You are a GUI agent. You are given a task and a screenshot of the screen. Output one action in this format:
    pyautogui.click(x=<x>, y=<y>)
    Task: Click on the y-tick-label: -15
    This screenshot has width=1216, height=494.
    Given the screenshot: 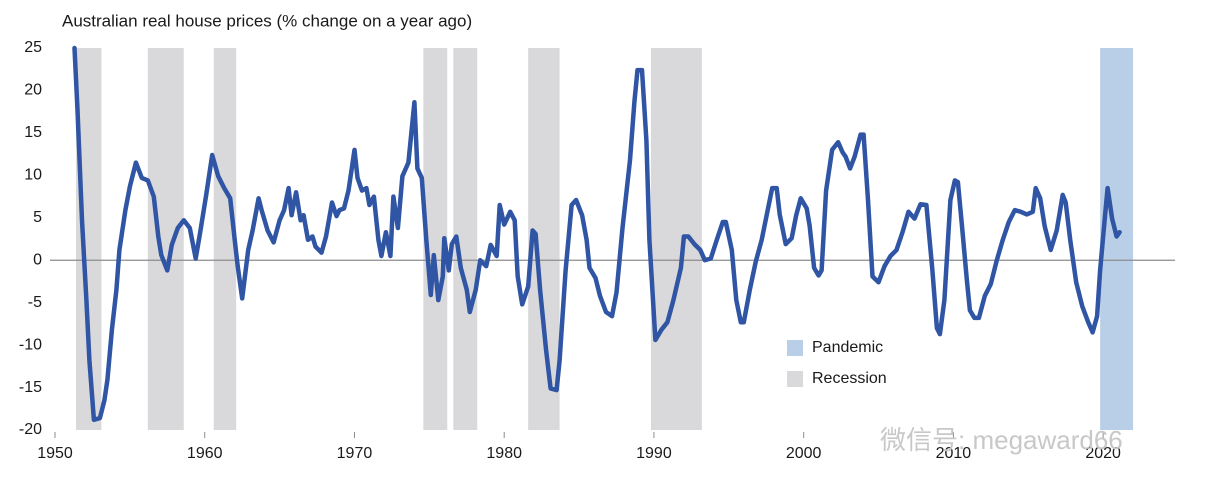 What is the action you would take?
    pyautogui.click(x=30, y=387)
    